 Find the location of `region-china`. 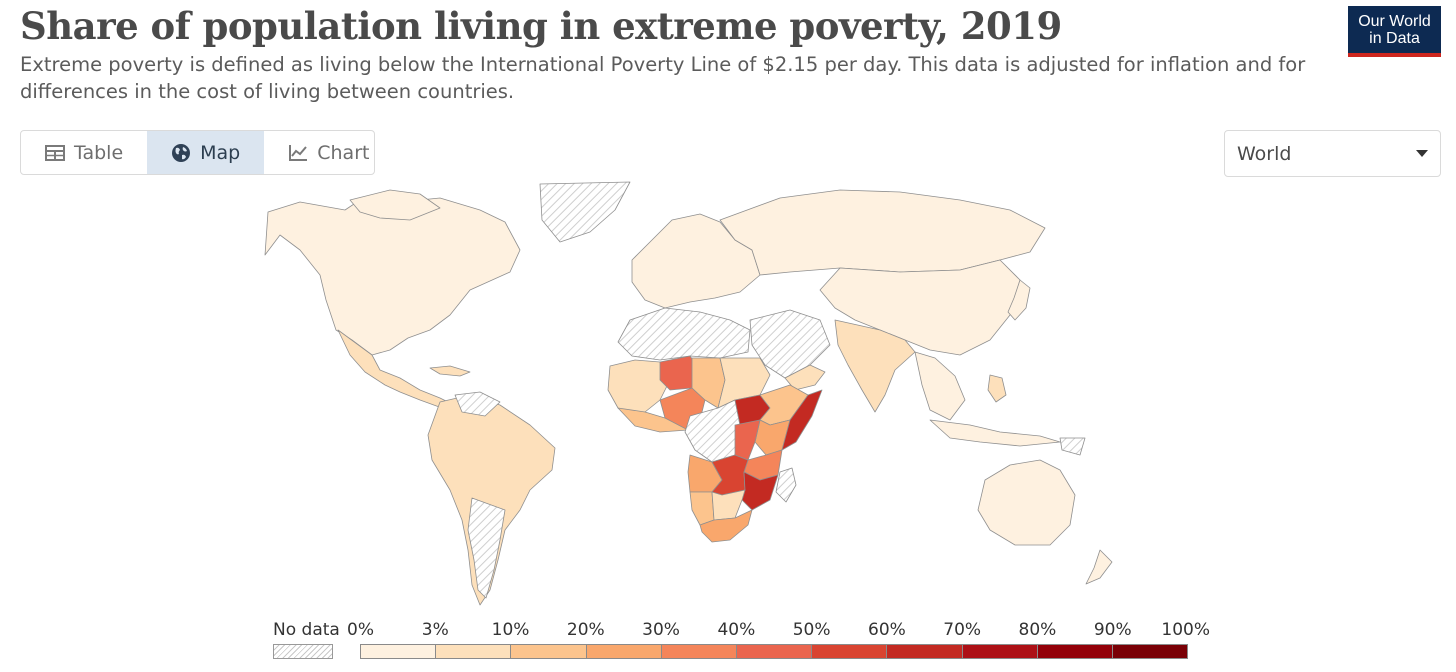

region-china is located at coordinates (920, 307).